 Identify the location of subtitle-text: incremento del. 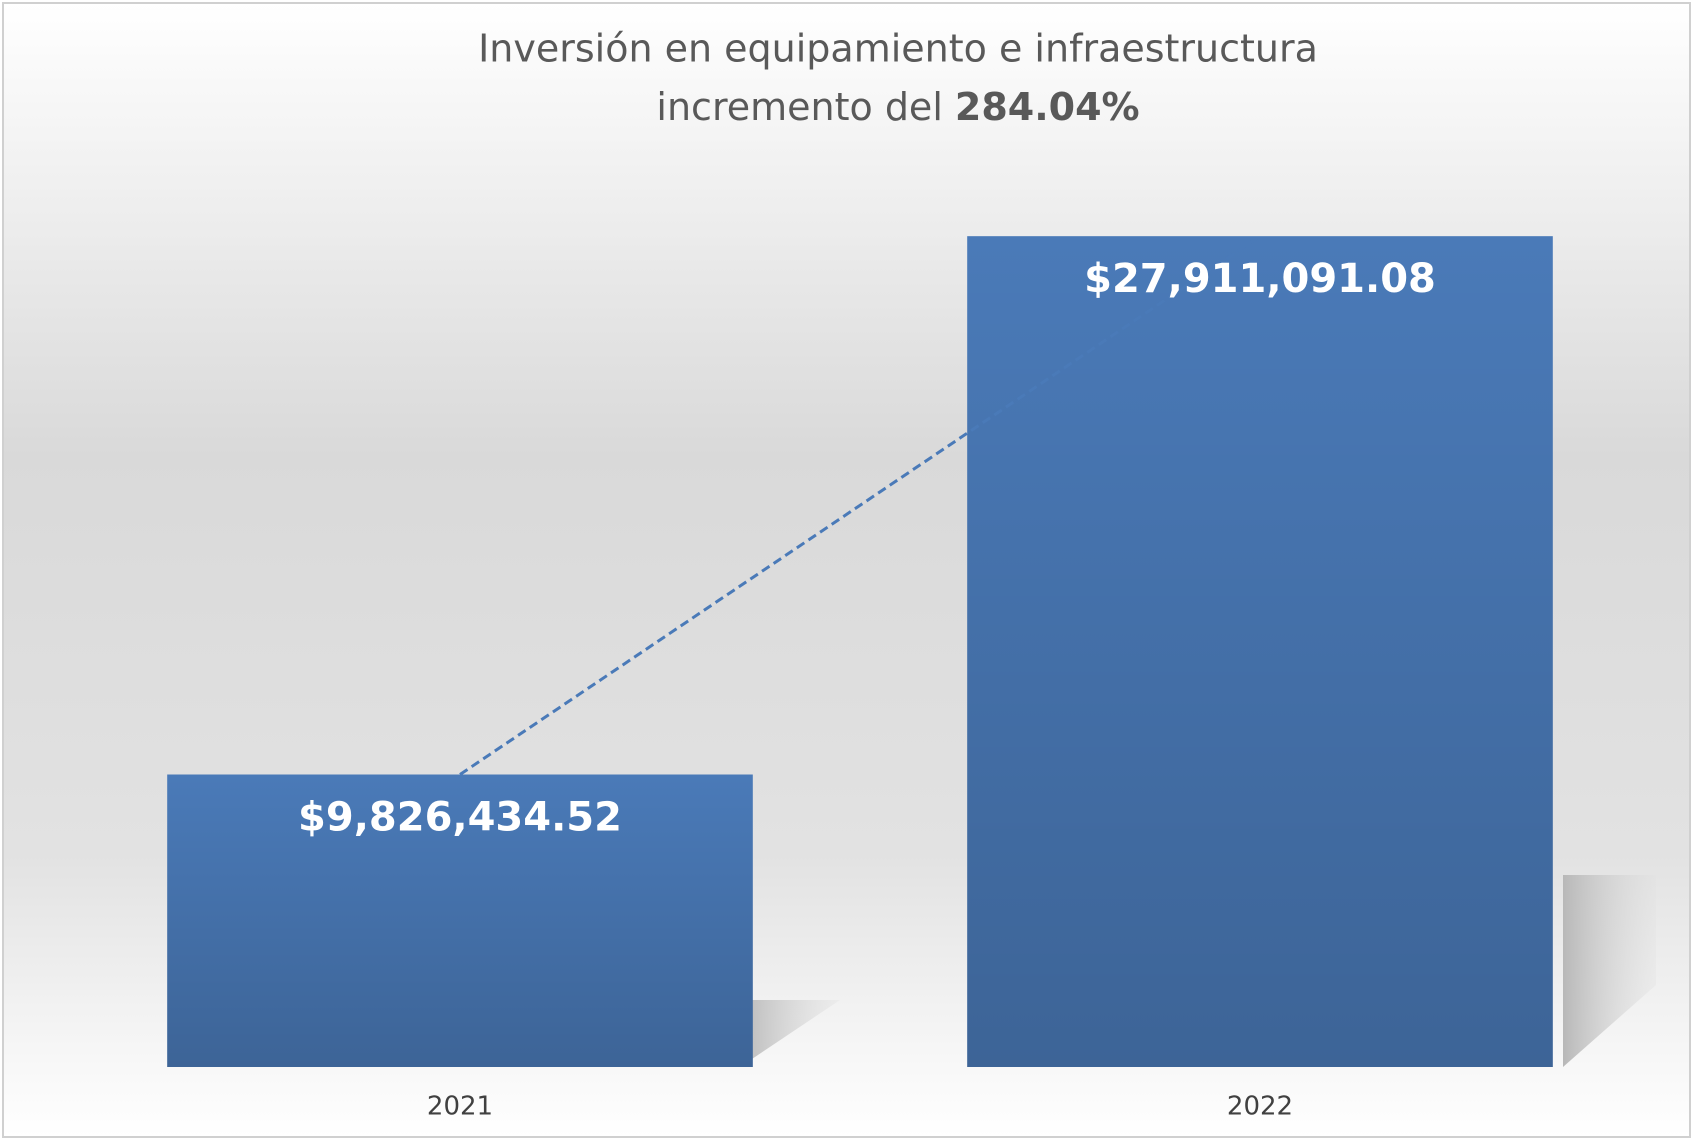
(799, 107).